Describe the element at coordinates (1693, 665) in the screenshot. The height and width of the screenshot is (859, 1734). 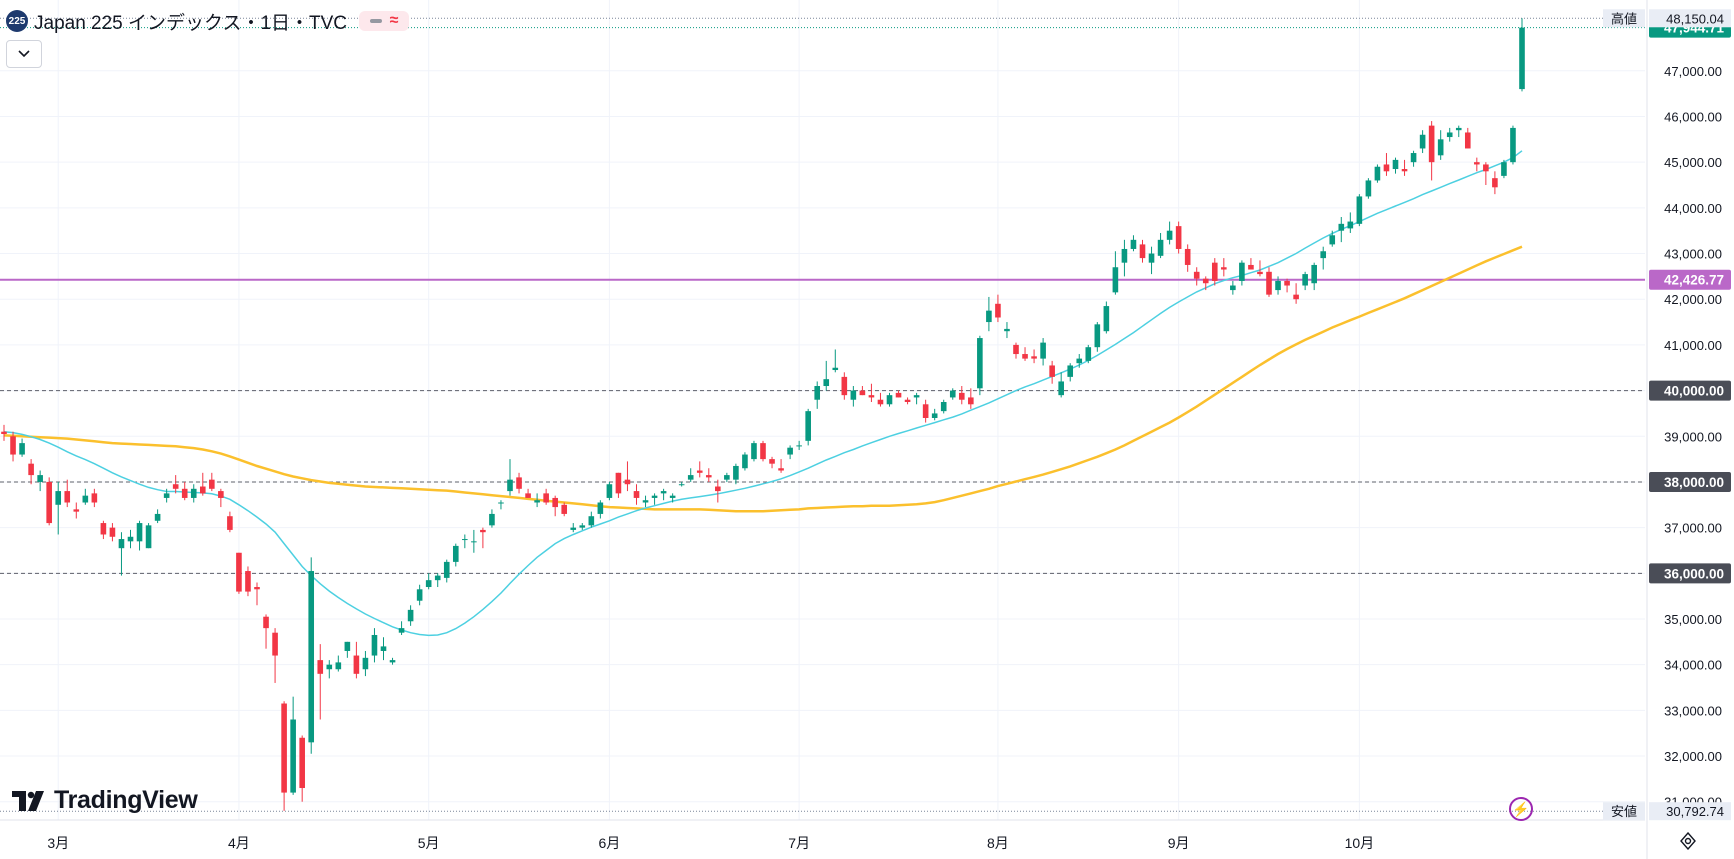
I see `price-tick-label: 34,000.00` at that location.